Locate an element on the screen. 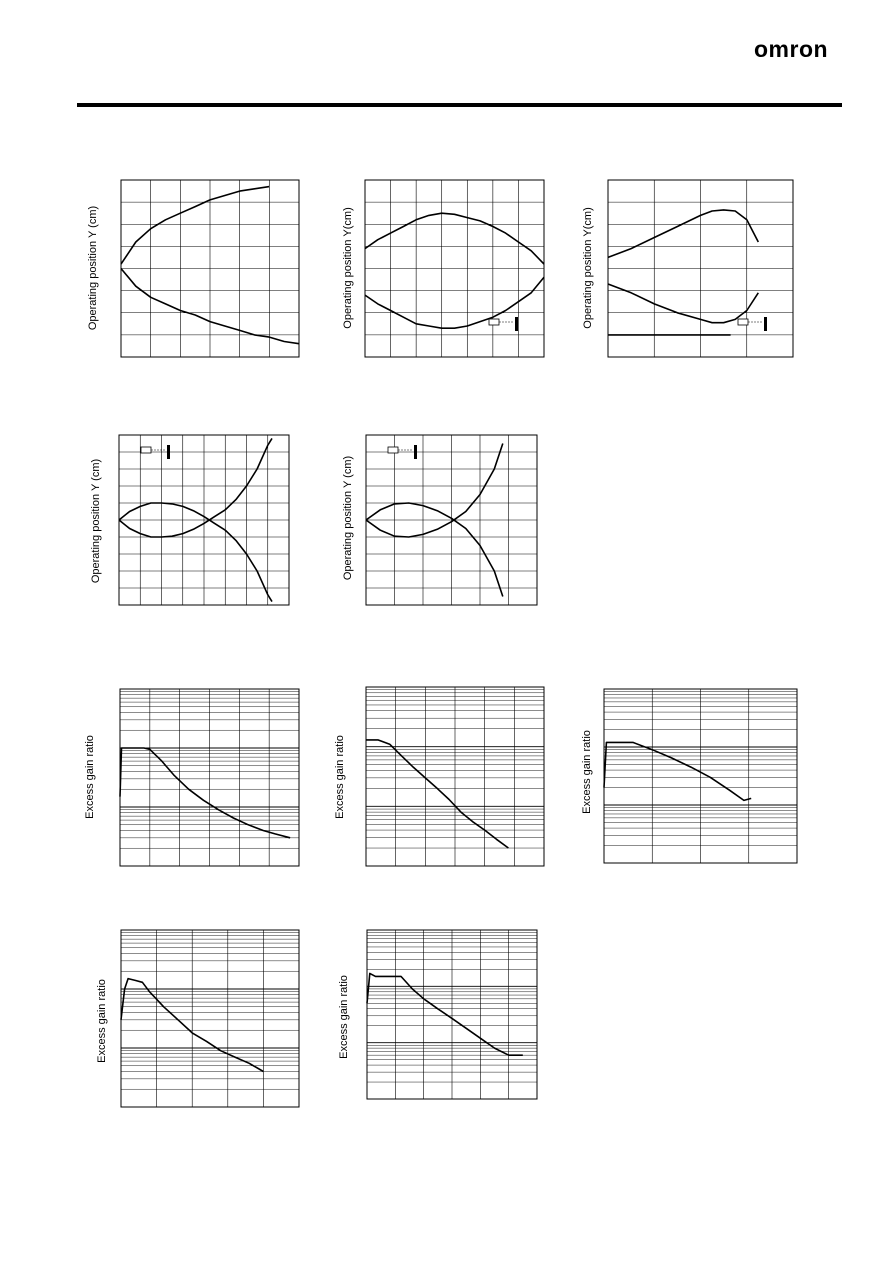 The width and height of the screenshot is (892, 1263). header-rule is located at coordinates (459, 105).